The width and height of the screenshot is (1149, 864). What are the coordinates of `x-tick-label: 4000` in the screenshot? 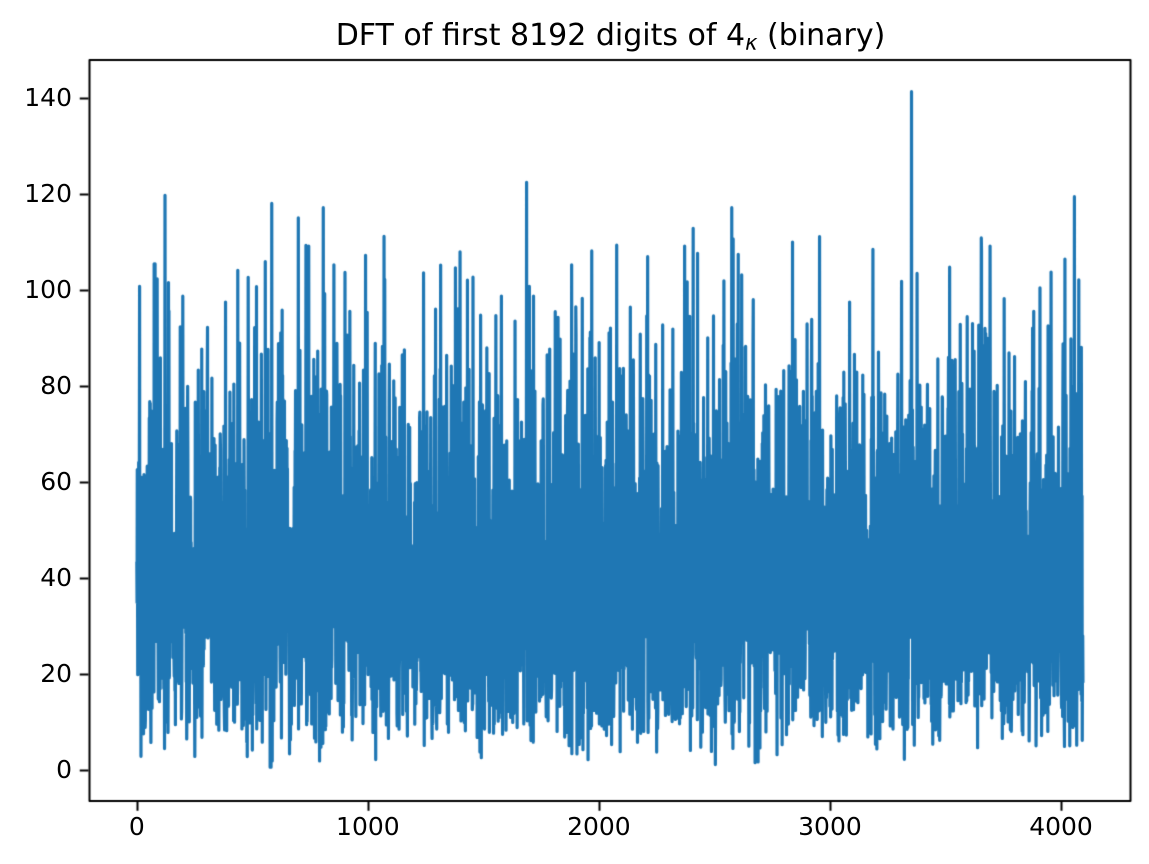 It's located at (1061, 826).